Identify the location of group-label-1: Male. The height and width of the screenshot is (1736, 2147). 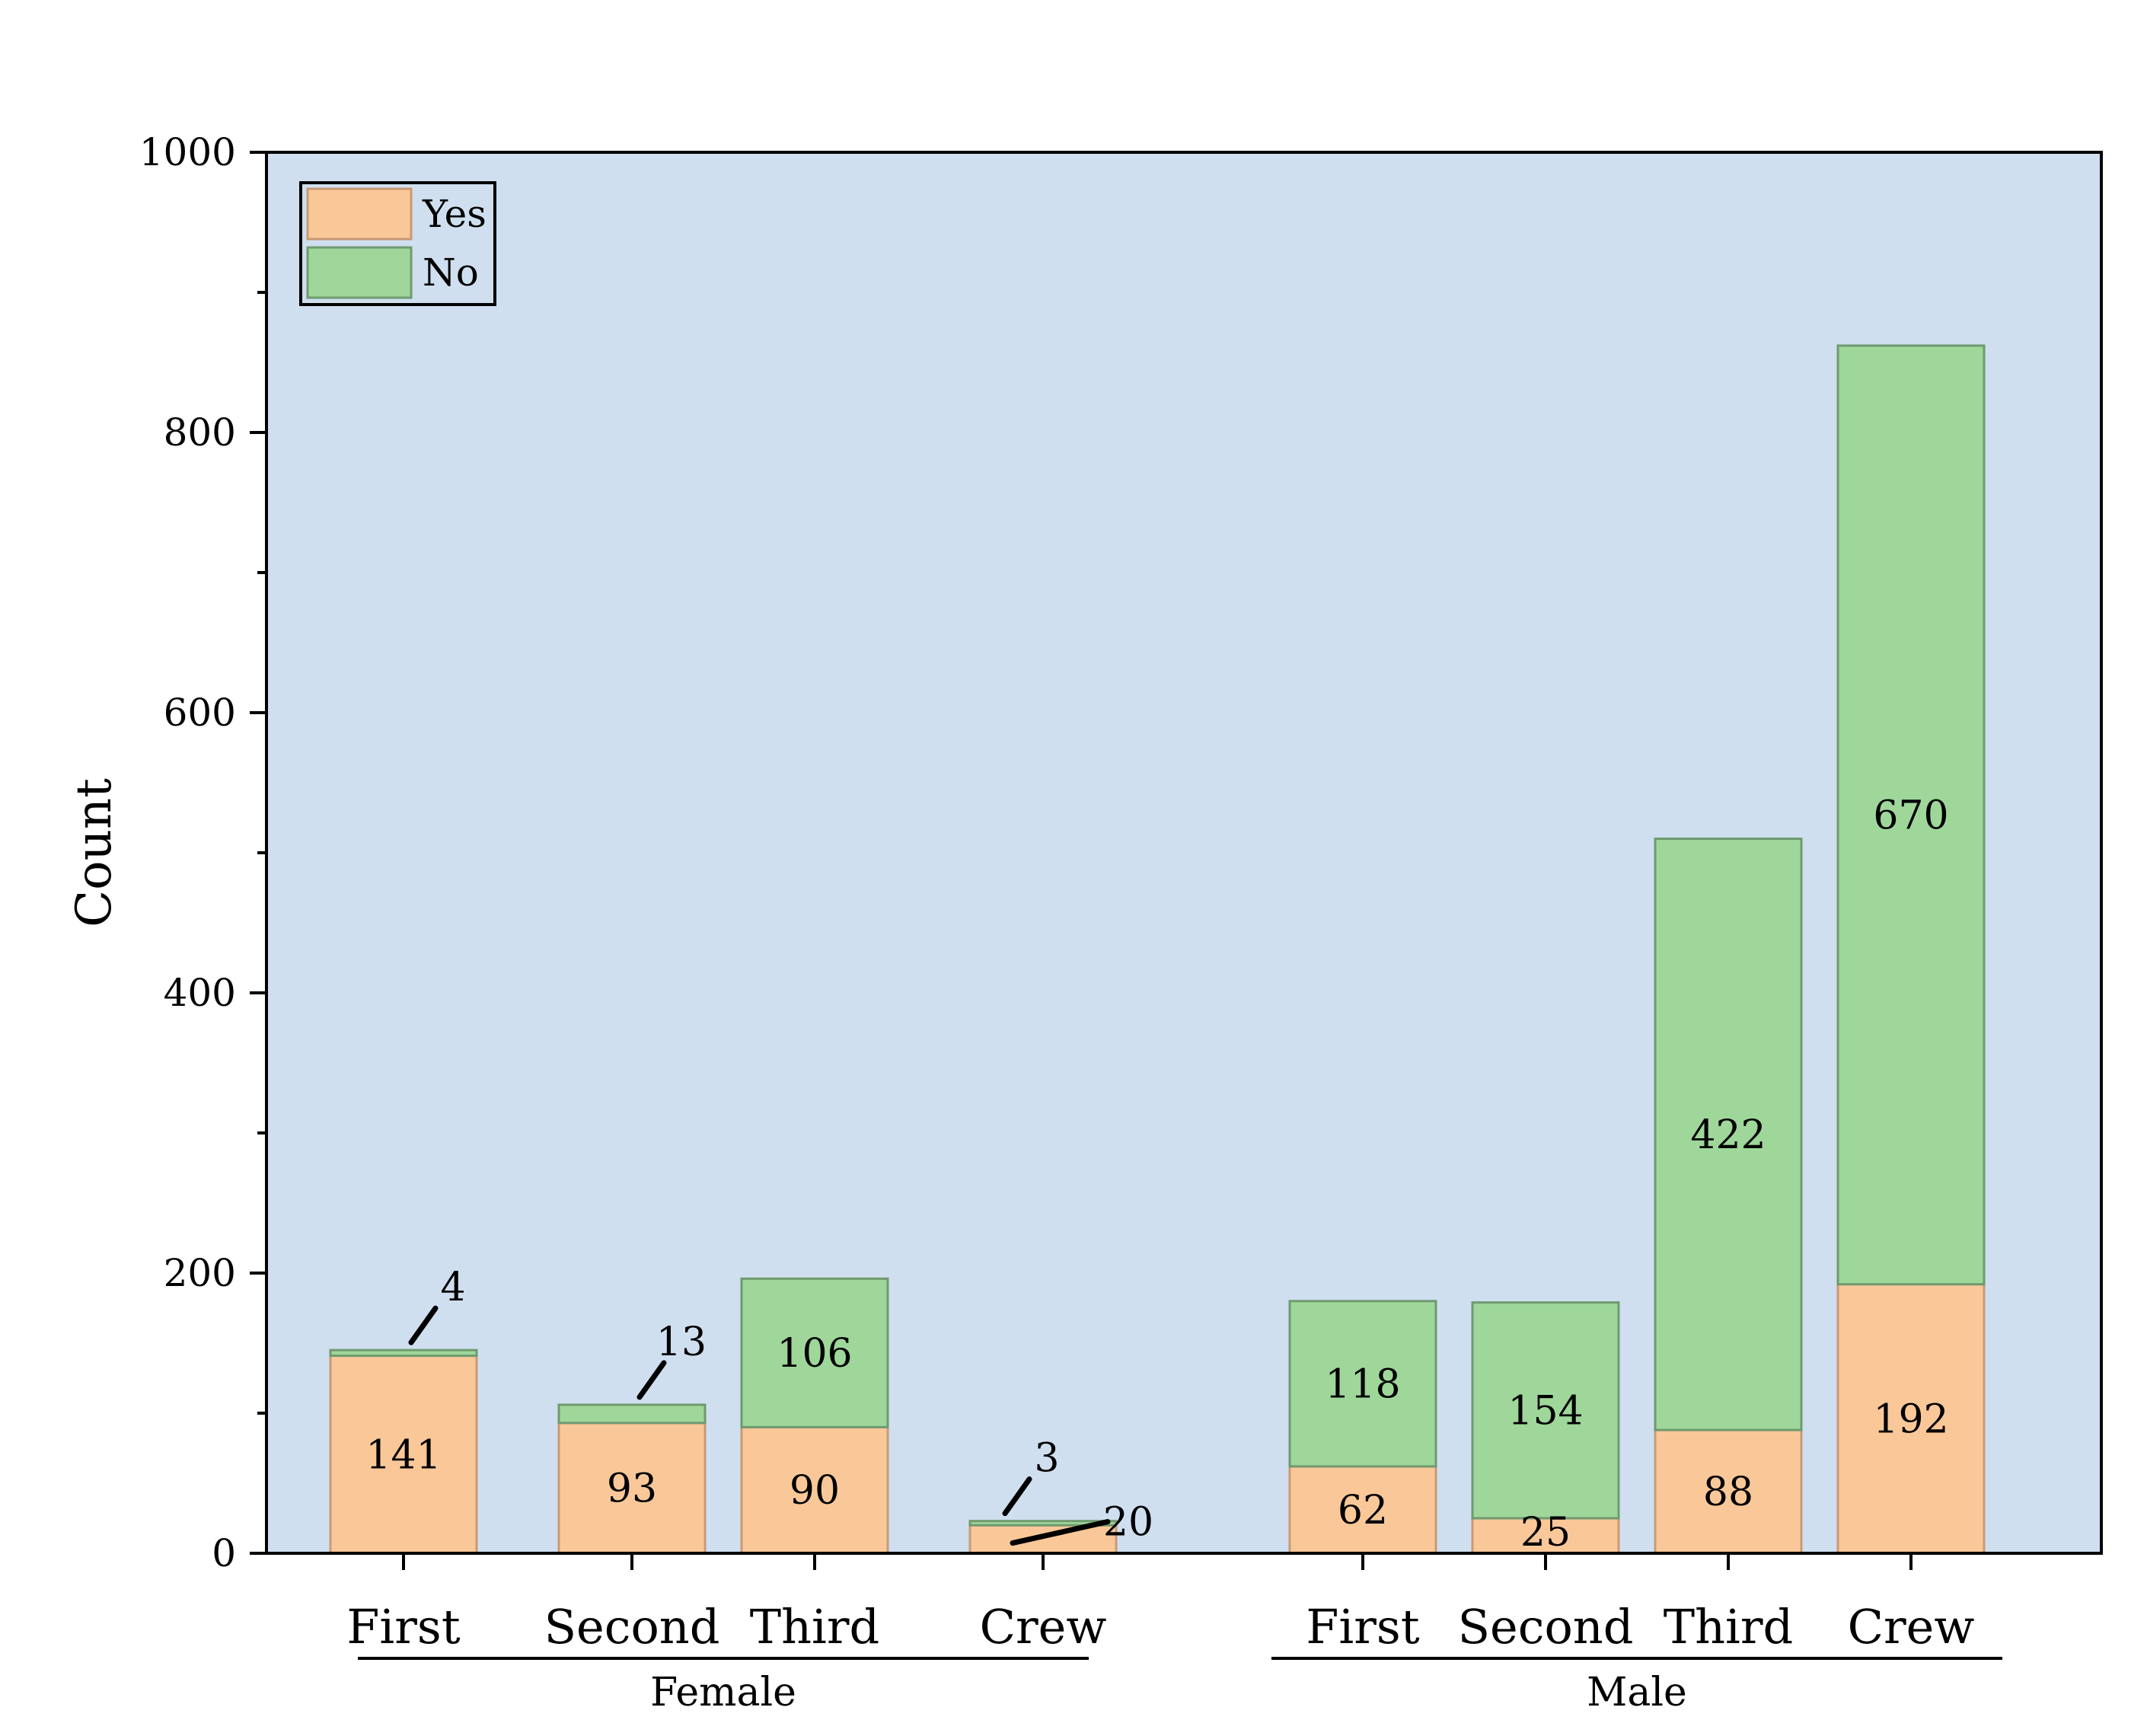
(1637, 1692).